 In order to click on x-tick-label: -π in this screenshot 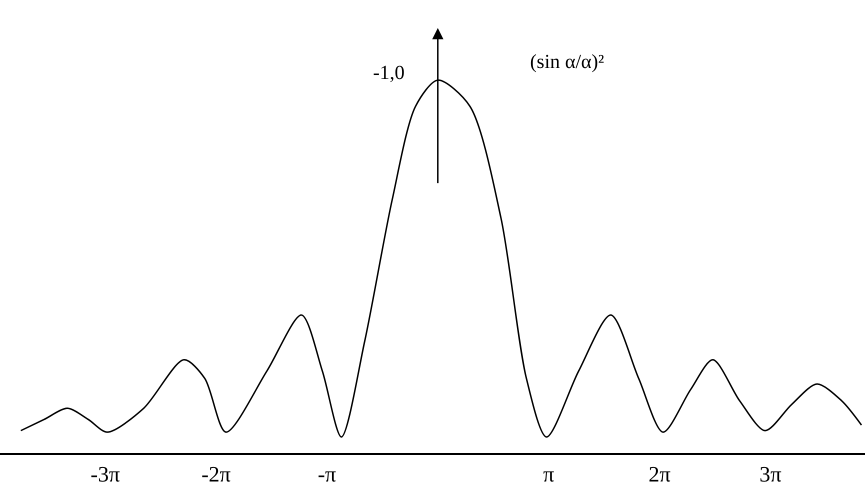, I will do `click(327, 473)`.